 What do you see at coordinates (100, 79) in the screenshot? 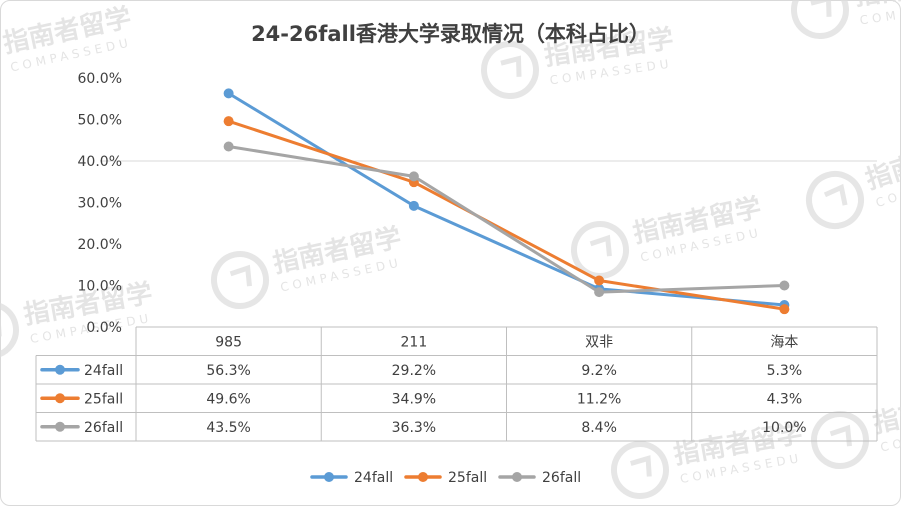
I see `y-tick-label: 60.0%` at bounding box center [100, 79].